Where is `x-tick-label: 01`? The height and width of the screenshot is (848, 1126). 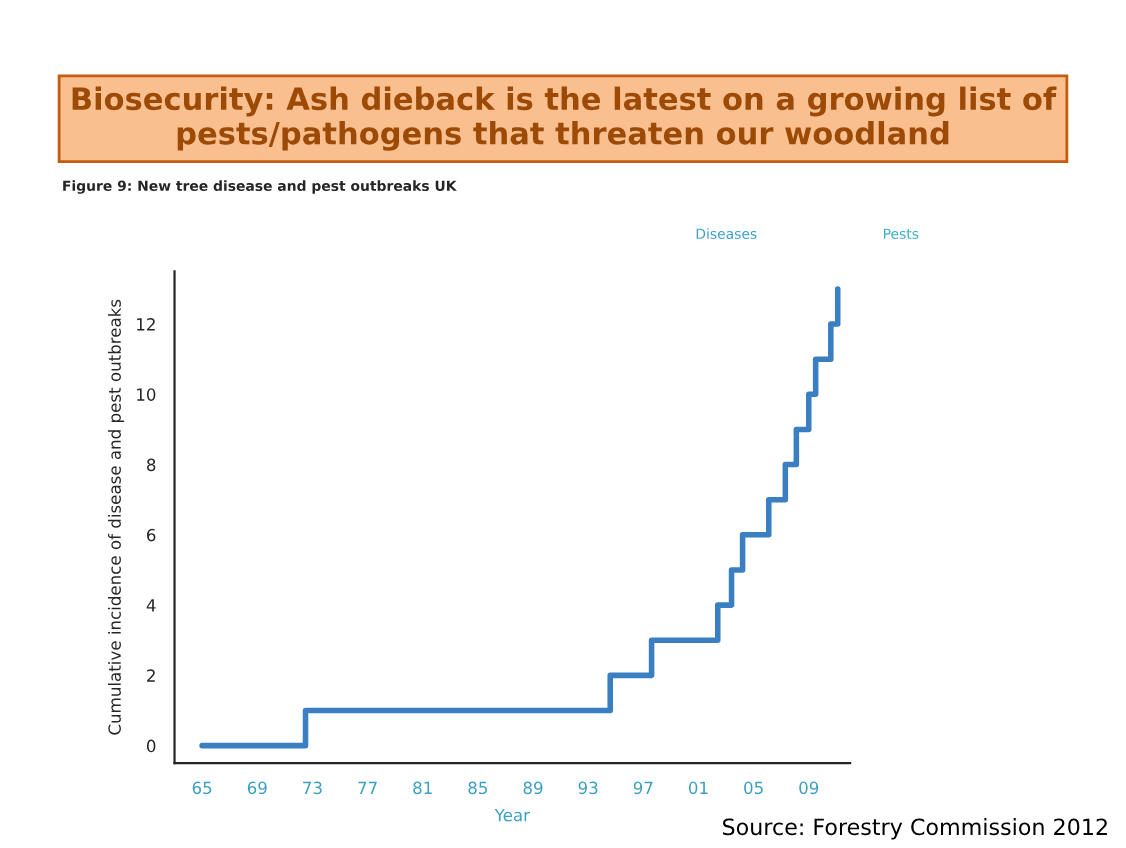 x-tick-label: 01 is located at coordinates (698, 788).